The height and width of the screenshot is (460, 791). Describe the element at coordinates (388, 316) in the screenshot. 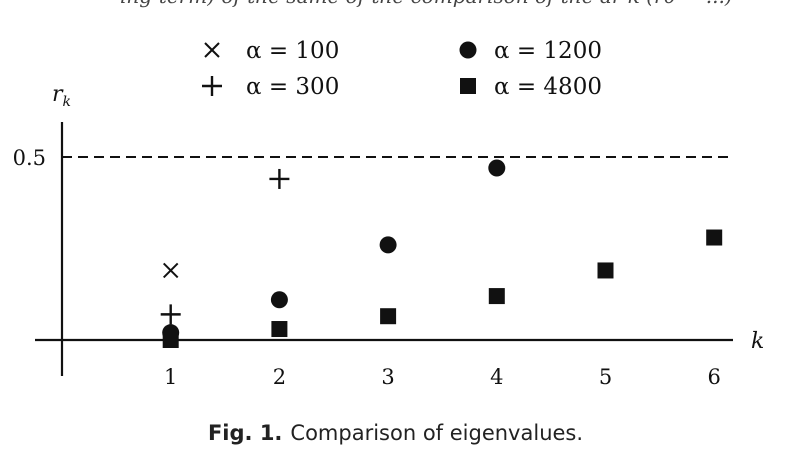

I see `point-square-k3` at that location.